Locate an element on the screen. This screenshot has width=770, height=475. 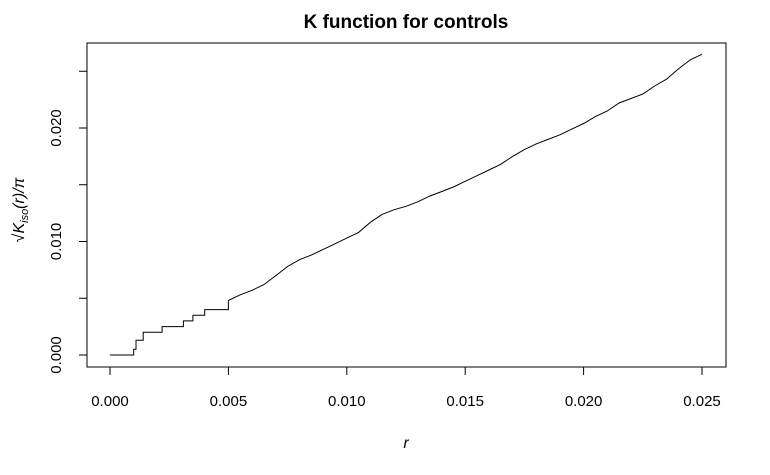
x-axis-label: r is located at coordinates (406, 443).